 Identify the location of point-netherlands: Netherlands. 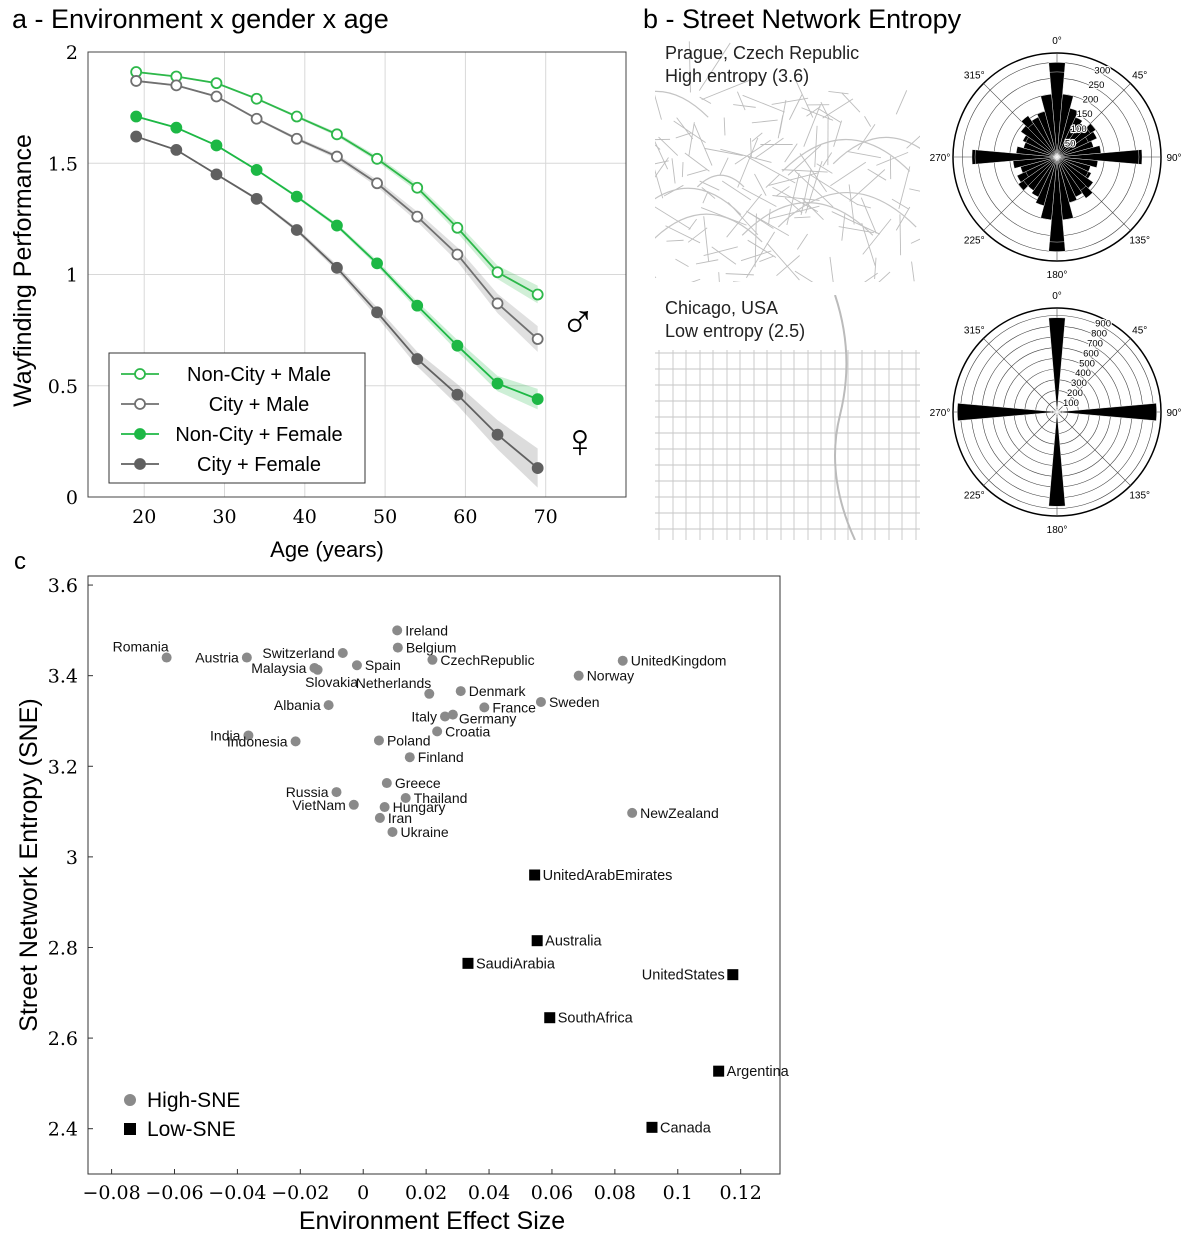
(395, 687).